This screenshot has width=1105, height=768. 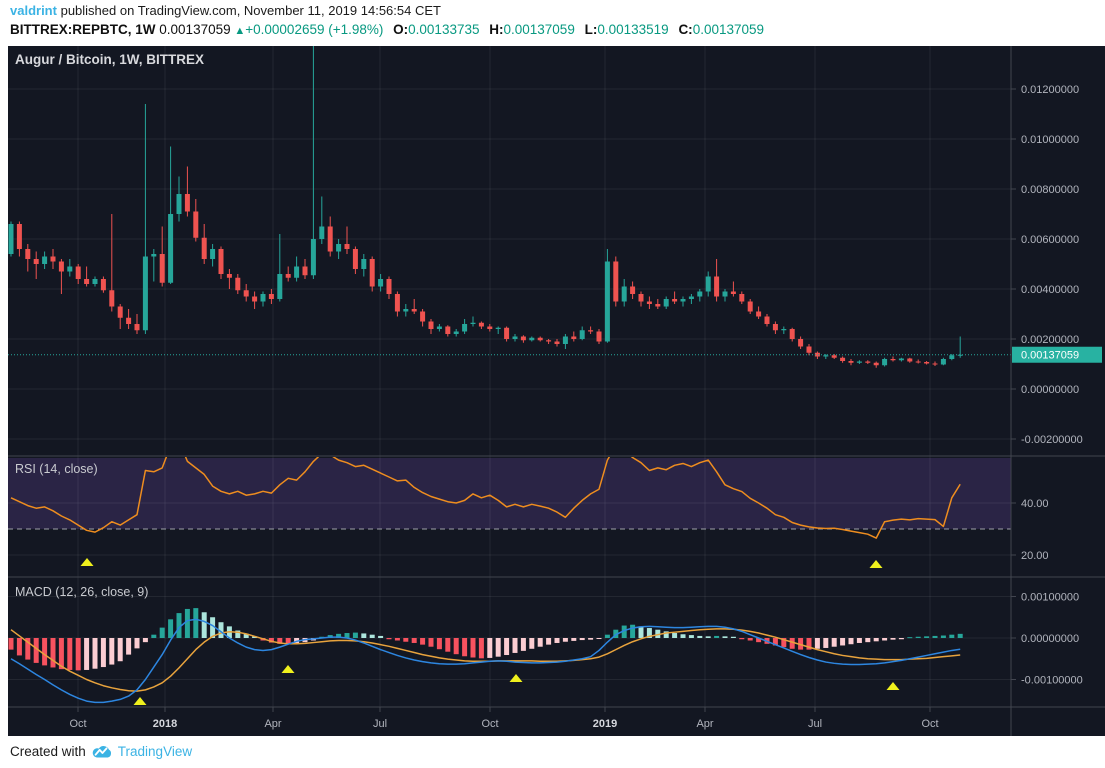 What do you see at coordinates (685, 29) in the screenshot?
I see `close-label: C:` at bounding box center [685, 29].